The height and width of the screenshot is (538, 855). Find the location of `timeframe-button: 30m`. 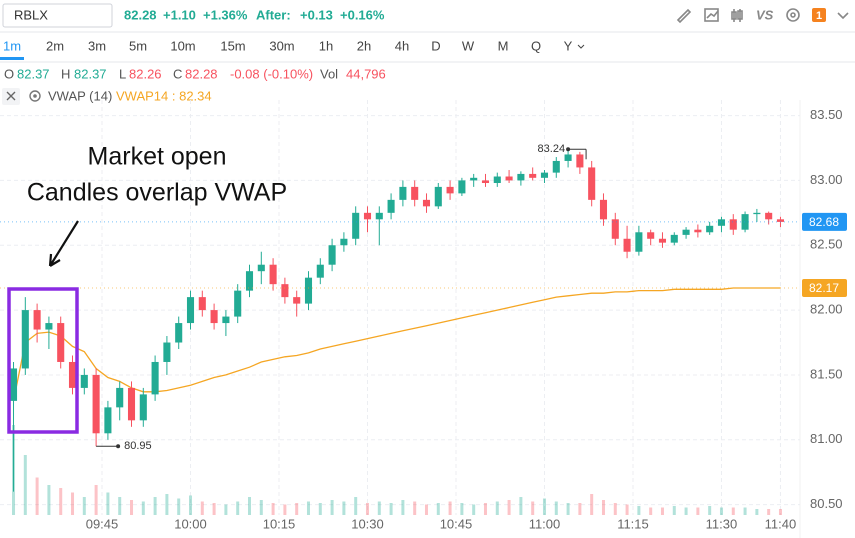

timeframe-button: 30m is located at coordinates (281, 45).